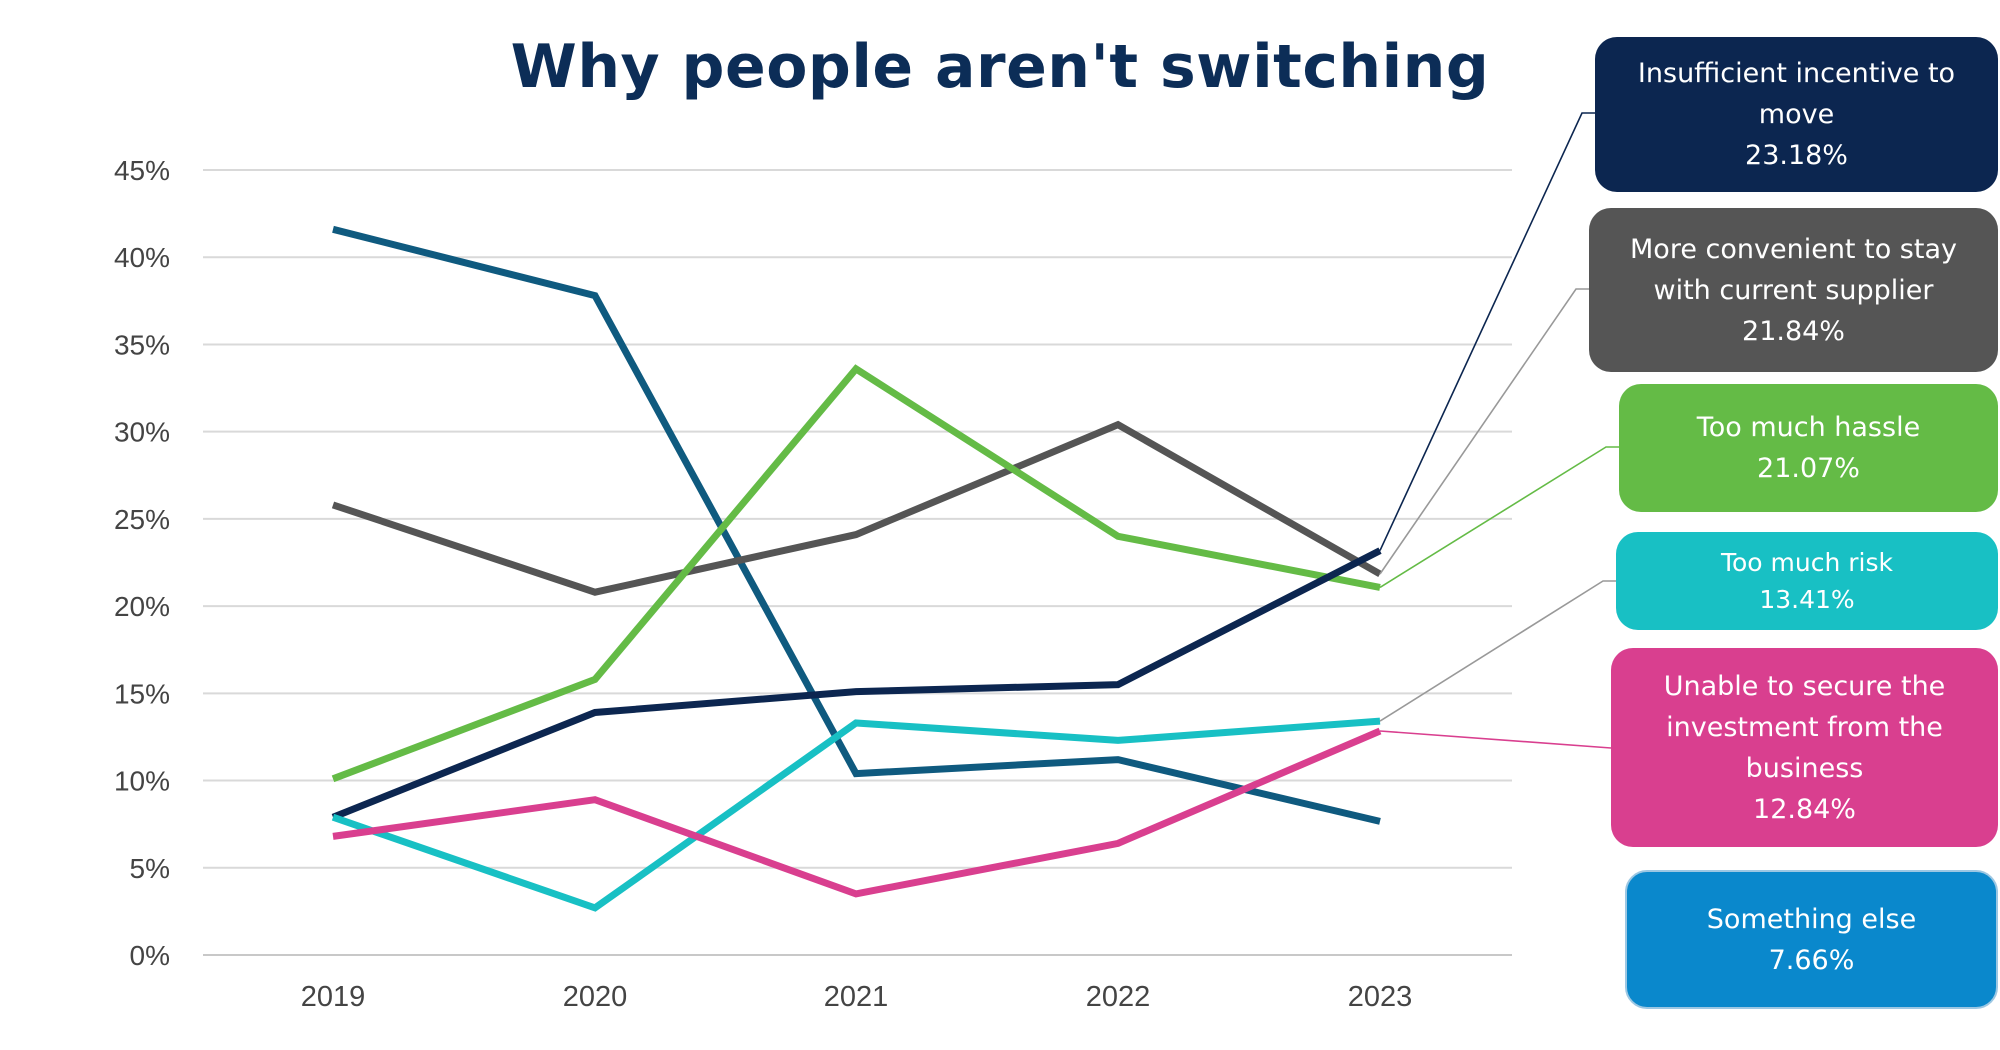 The width and height of the screenshot is (2000, 1050). What do you see at coordinates (142, 344) in the screenshot?
I see `y-tick-label: 35%` at bounding box center [142, 344].